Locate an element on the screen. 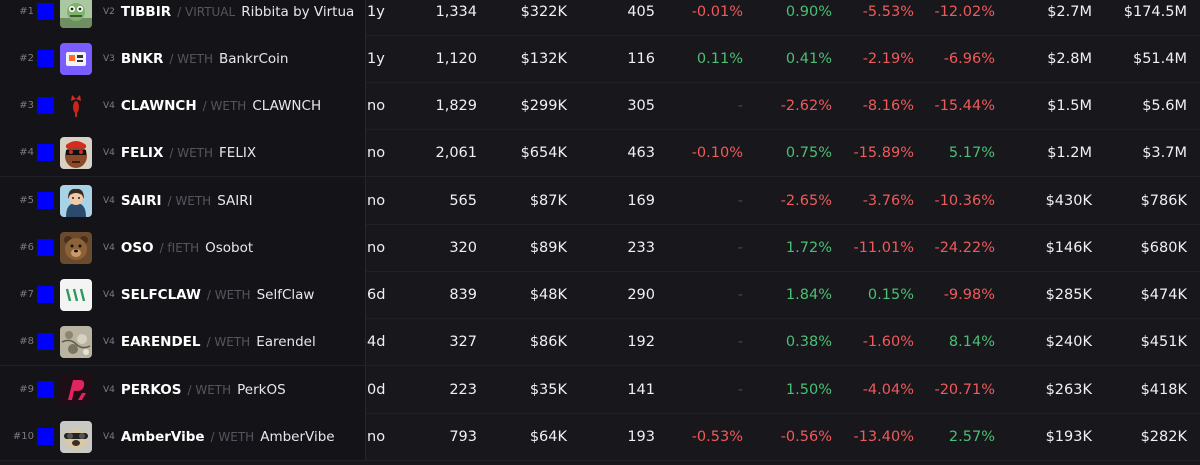 Image resolution: width=1200 pixels, height=465 pixels. txns-value: 320 is located at coordinates (463, 247).